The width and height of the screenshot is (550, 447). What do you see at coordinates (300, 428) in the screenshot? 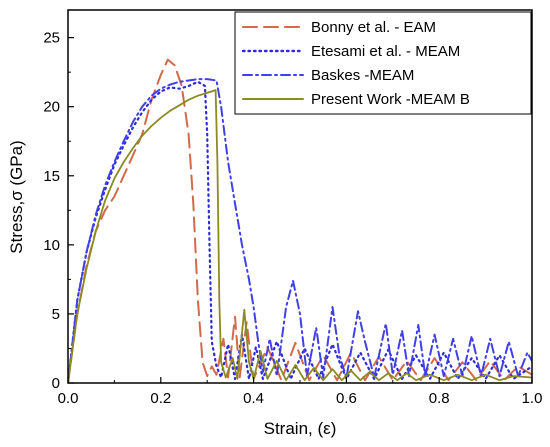
I see `x-axis-label: Strain, (ε)` at bounding box center [300, 428].